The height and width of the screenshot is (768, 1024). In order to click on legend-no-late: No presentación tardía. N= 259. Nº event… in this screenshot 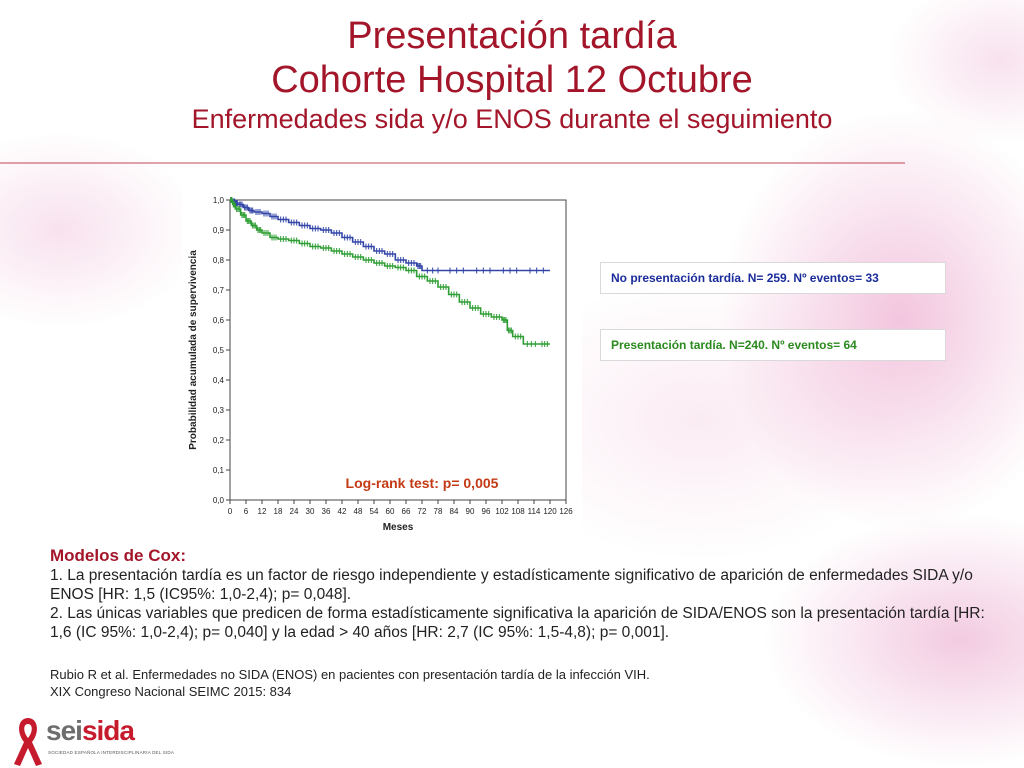, I will do `click(773, 278)`.